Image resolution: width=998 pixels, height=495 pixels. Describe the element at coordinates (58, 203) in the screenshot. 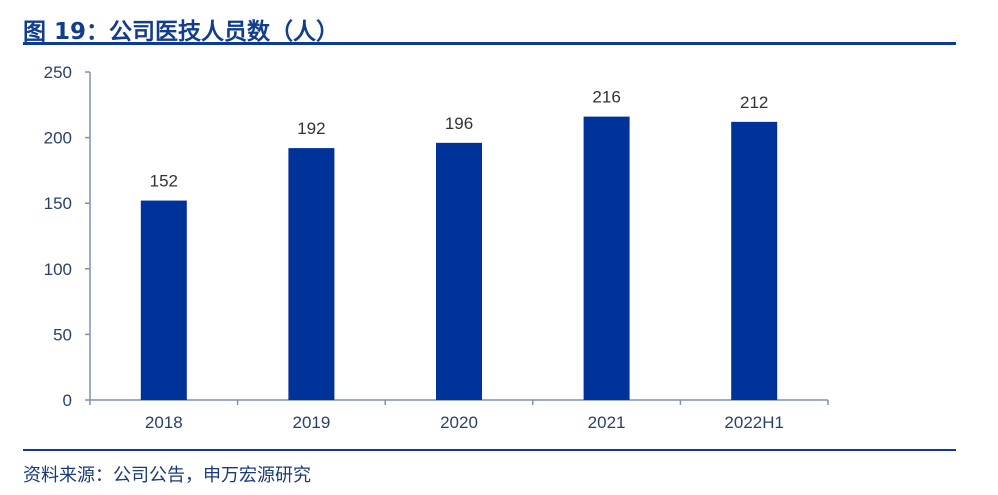

I see `y-tick-label: 150` at that location.